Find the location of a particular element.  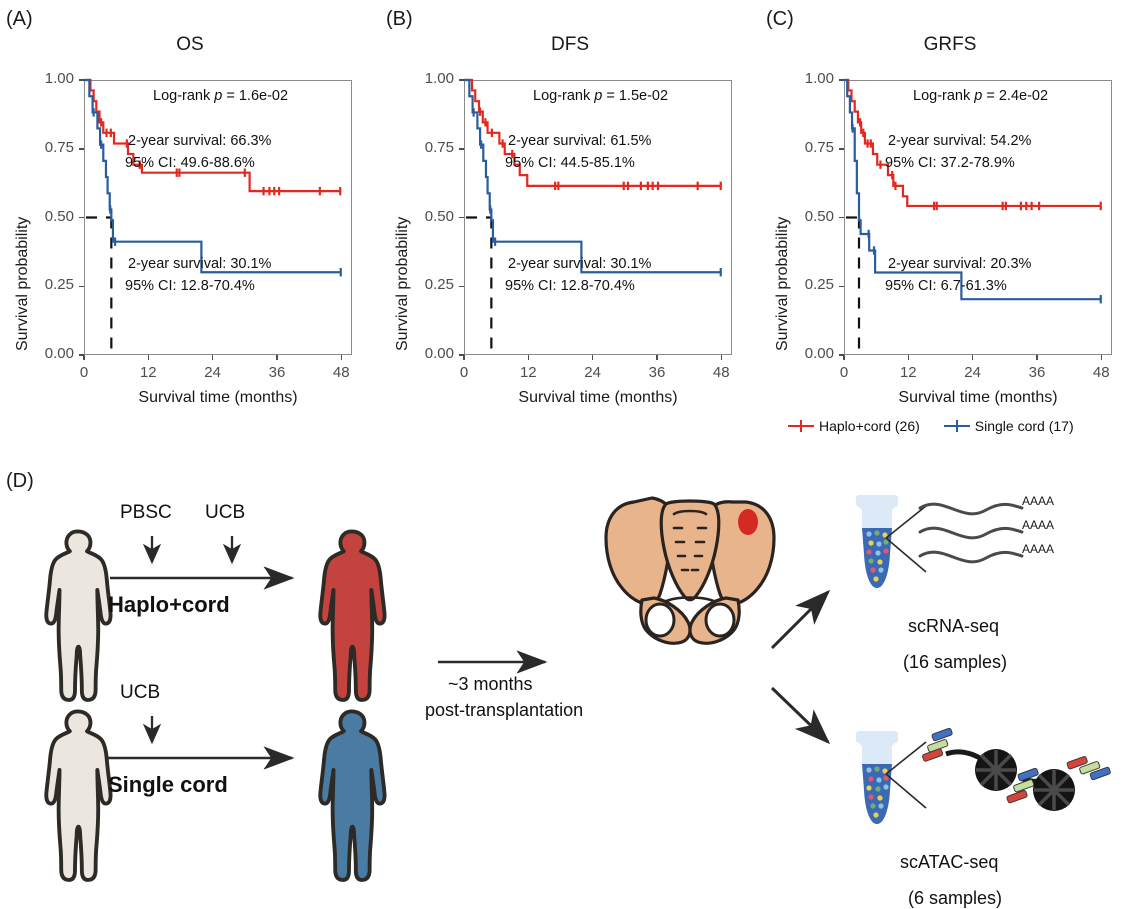

km-title-grfs: GRFS is located at coordinates (950, 44).